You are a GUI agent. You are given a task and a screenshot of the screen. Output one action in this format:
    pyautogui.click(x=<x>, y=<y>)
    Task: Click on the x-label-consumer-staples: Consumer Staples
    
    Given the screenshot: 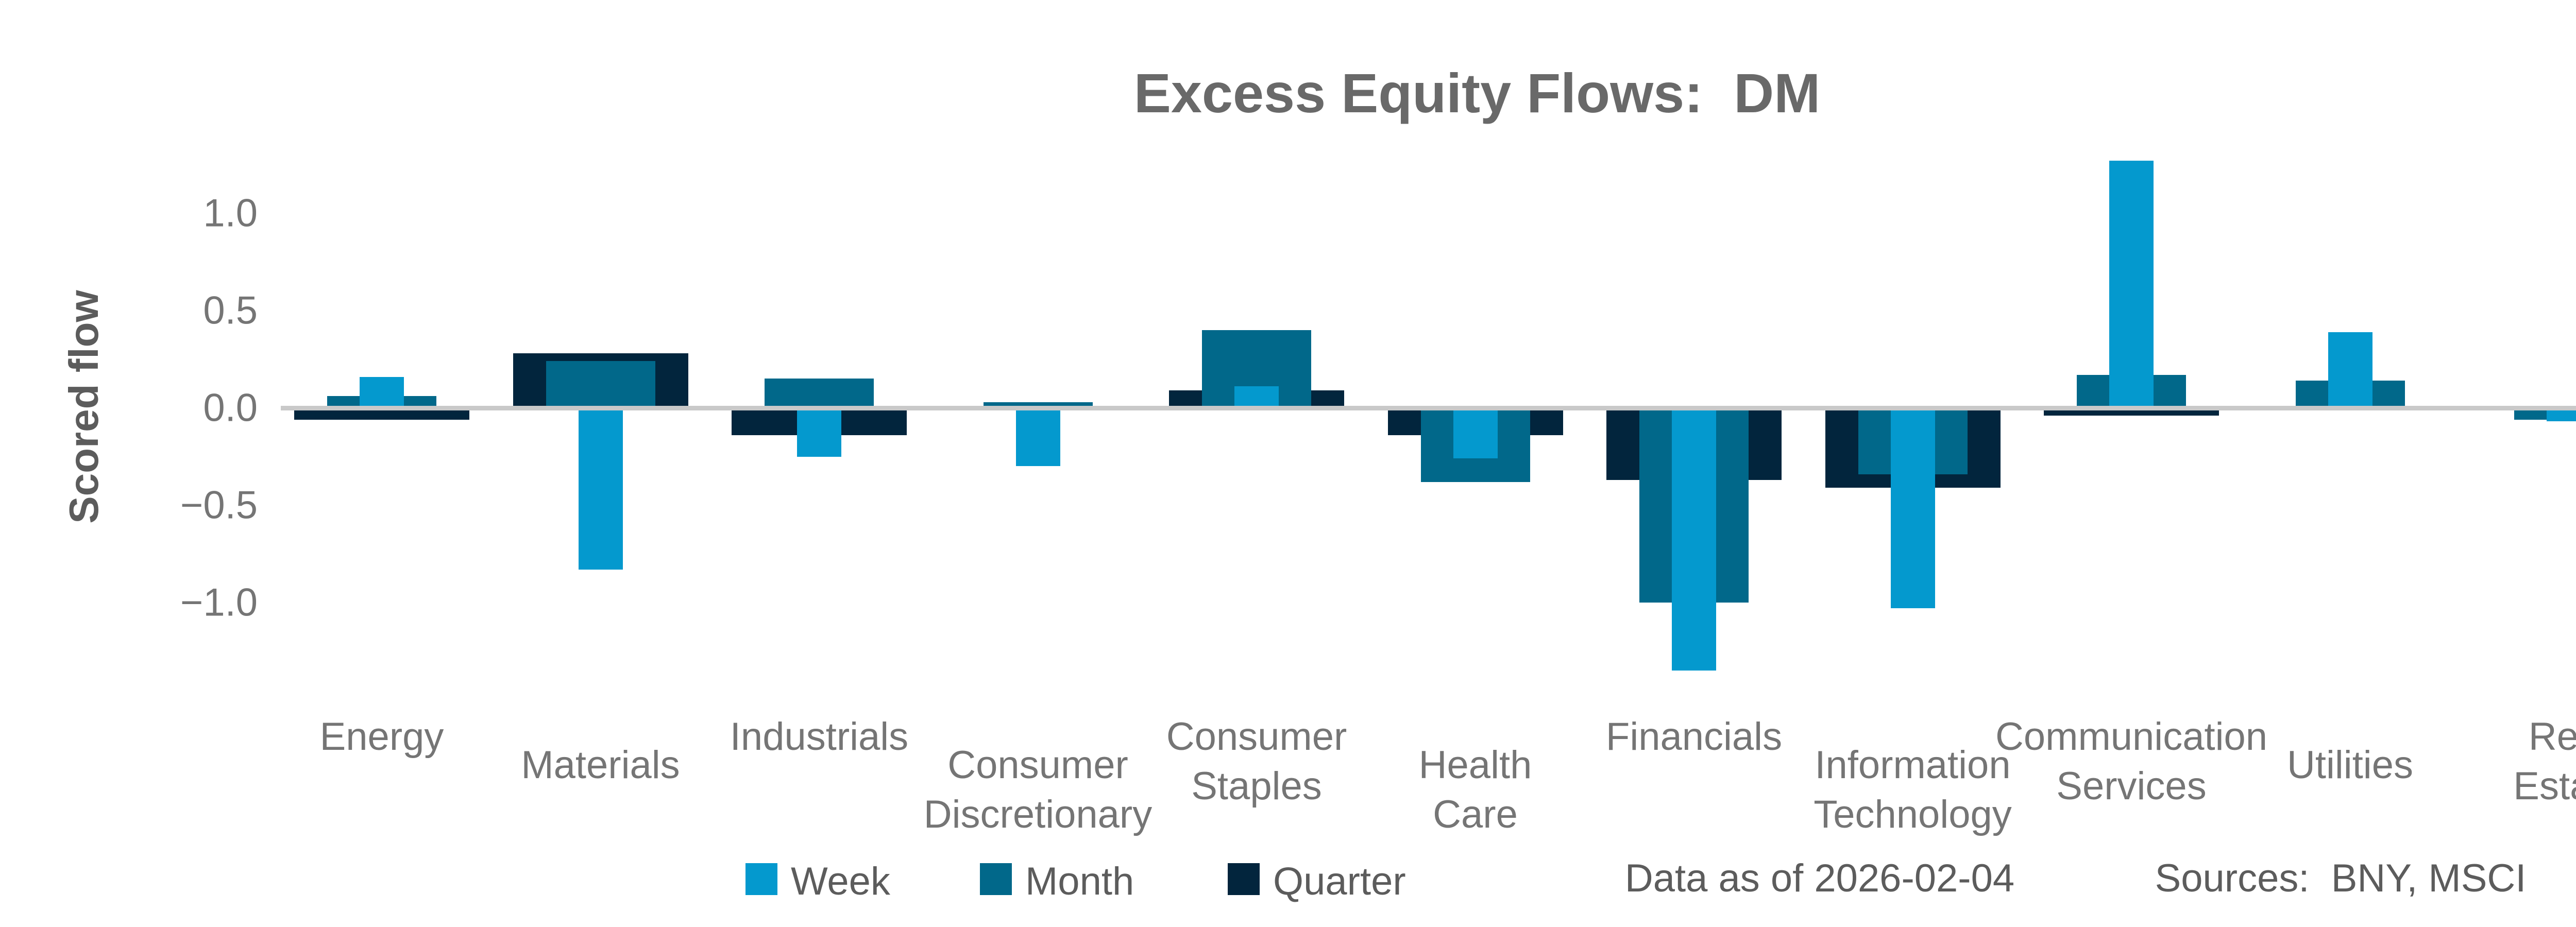 What is the action you would take?
    pyautogui.click(x=1256, y=761)
    